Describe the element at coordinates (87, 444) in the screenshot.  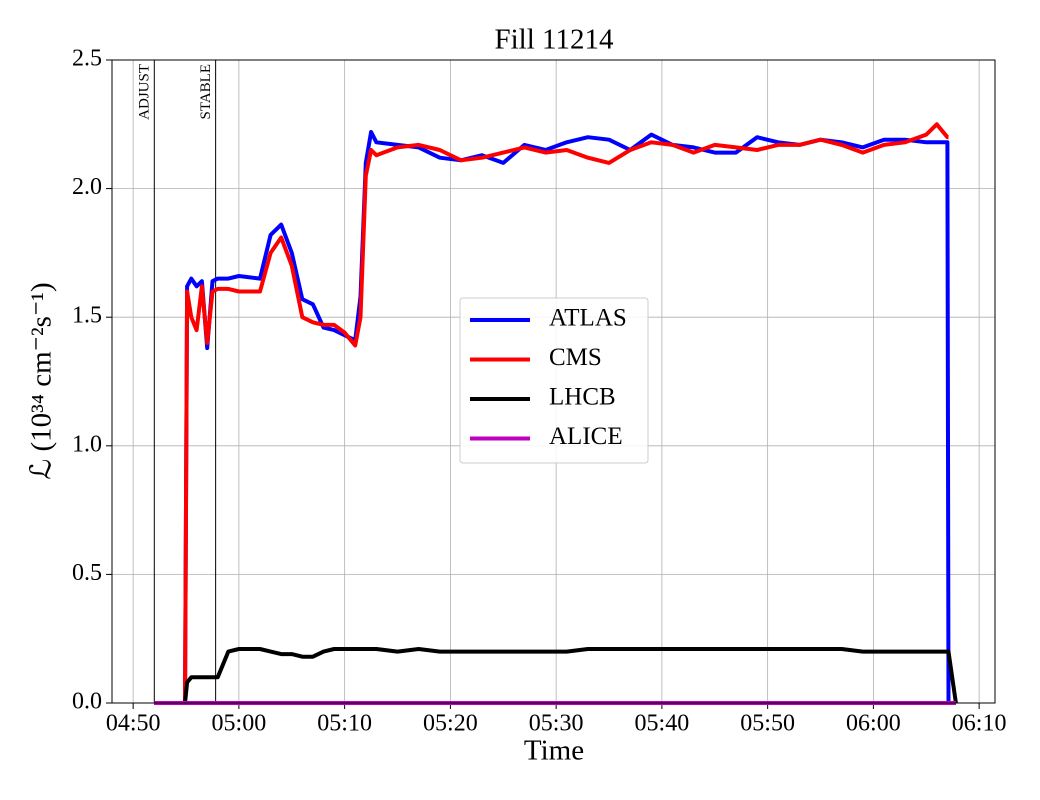
I see `y-tick-label: 1.0` at that location.